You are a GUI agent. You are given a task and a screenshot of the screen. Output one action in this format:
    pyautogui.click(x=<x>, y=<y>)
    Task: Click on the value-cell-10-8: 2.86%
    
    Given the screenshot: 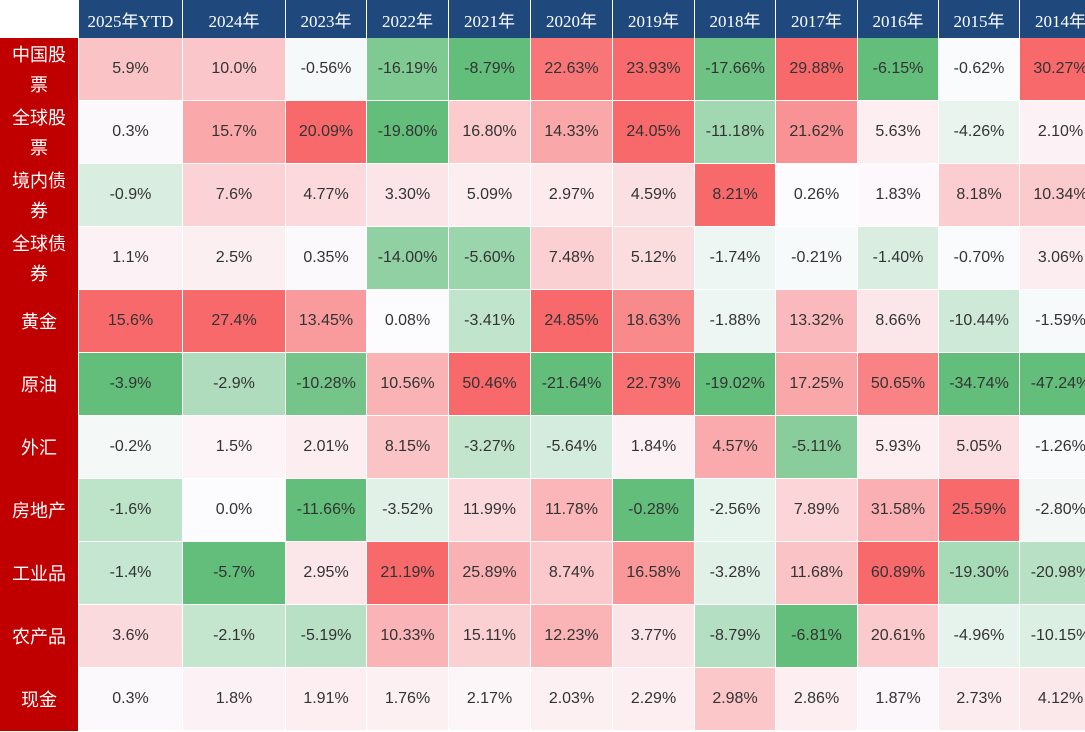 What is the action you would take?
    pyautogui.click(x=816, y=699)
    